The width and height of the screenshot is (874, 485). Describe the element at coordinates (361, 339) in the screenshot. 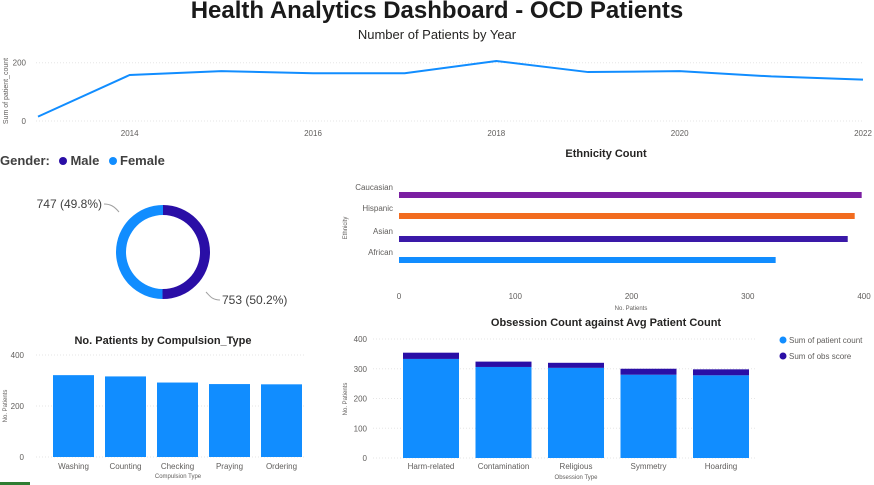

I see `obsession-y-tick: 400` at that location.